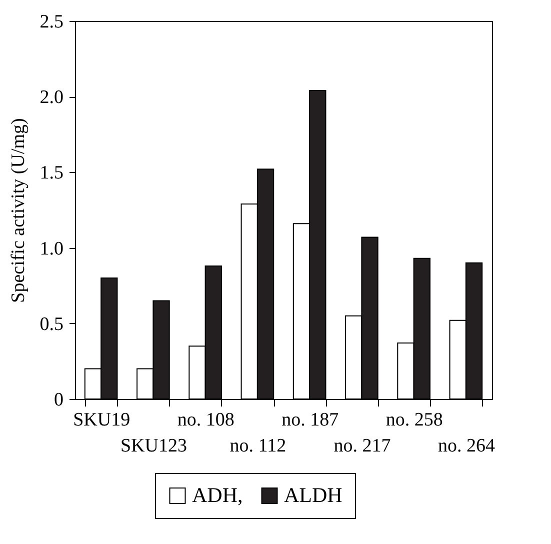  I want to click on x-tick-label: no. 108, so click(205, 420).